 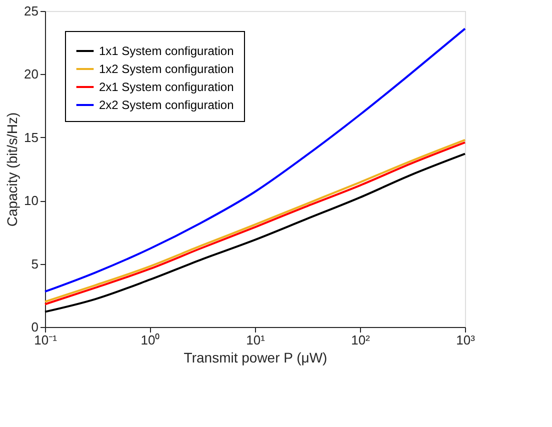 I want to click on legend-label: 1x1 System configuration, so click(x=166, y=51).